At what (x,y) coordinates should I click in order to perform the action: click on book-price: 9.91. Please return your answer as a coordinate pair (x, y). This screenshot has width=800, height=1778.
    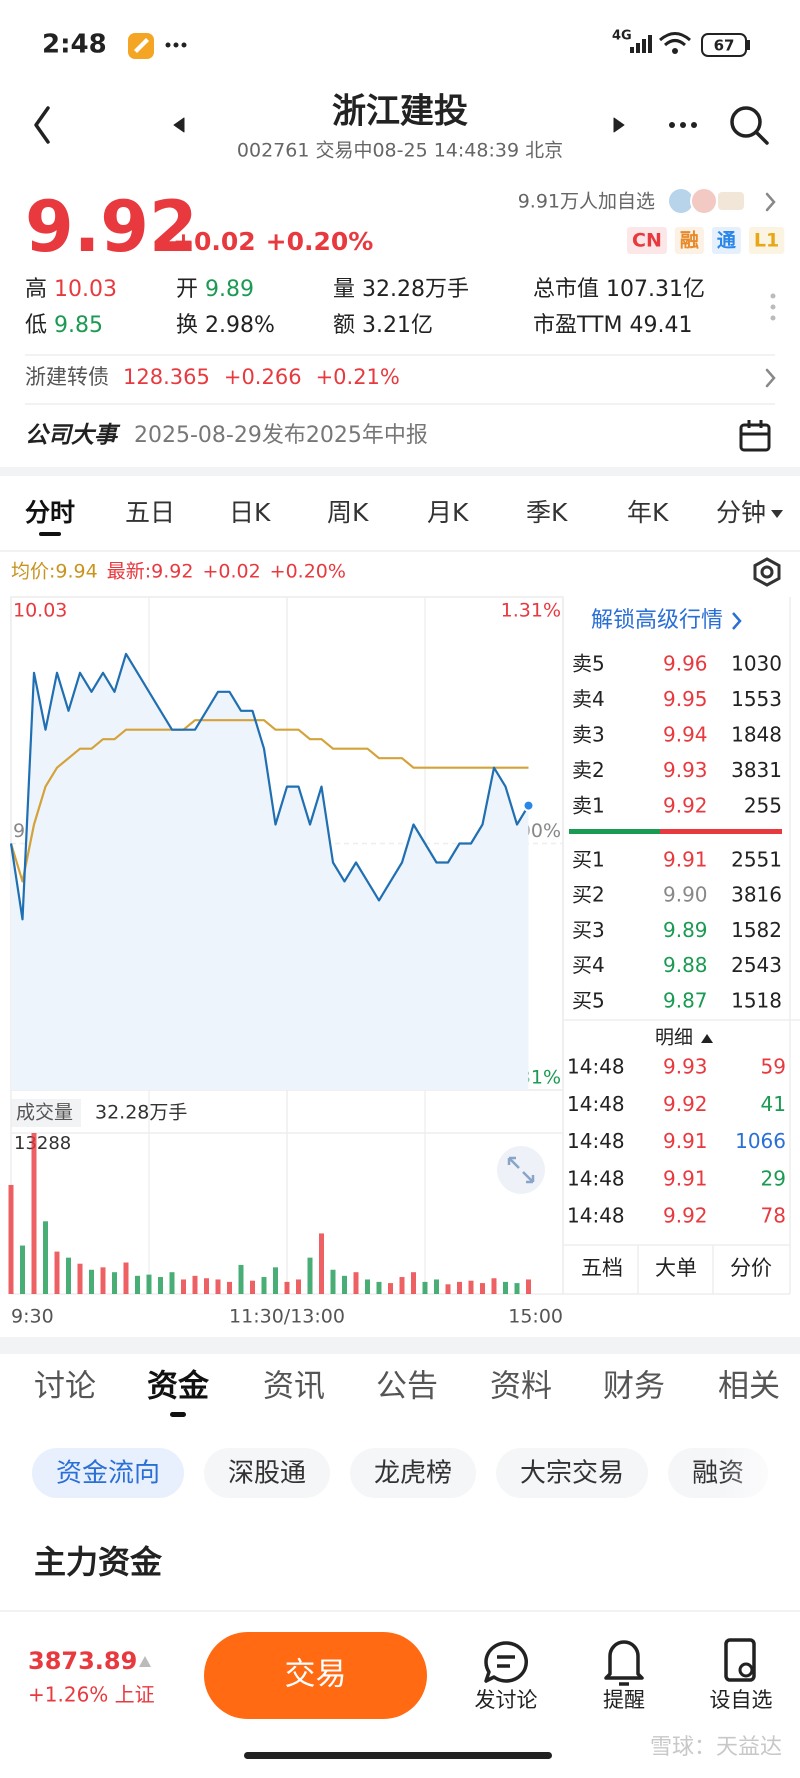
    Looking at the image, I should click on (685, 860).